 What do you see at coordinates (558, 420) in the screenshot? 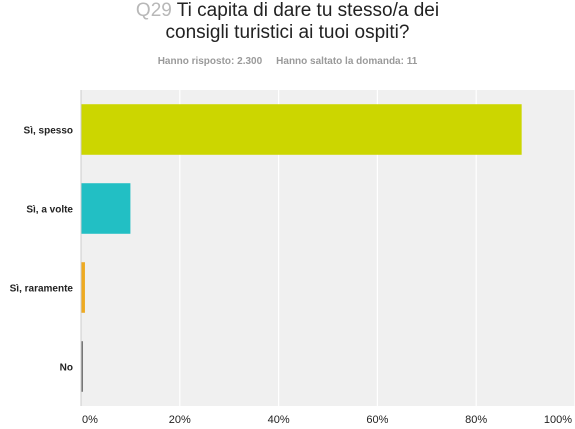
I see `x-tick-label: 100%` at bounding box center [558, 420].